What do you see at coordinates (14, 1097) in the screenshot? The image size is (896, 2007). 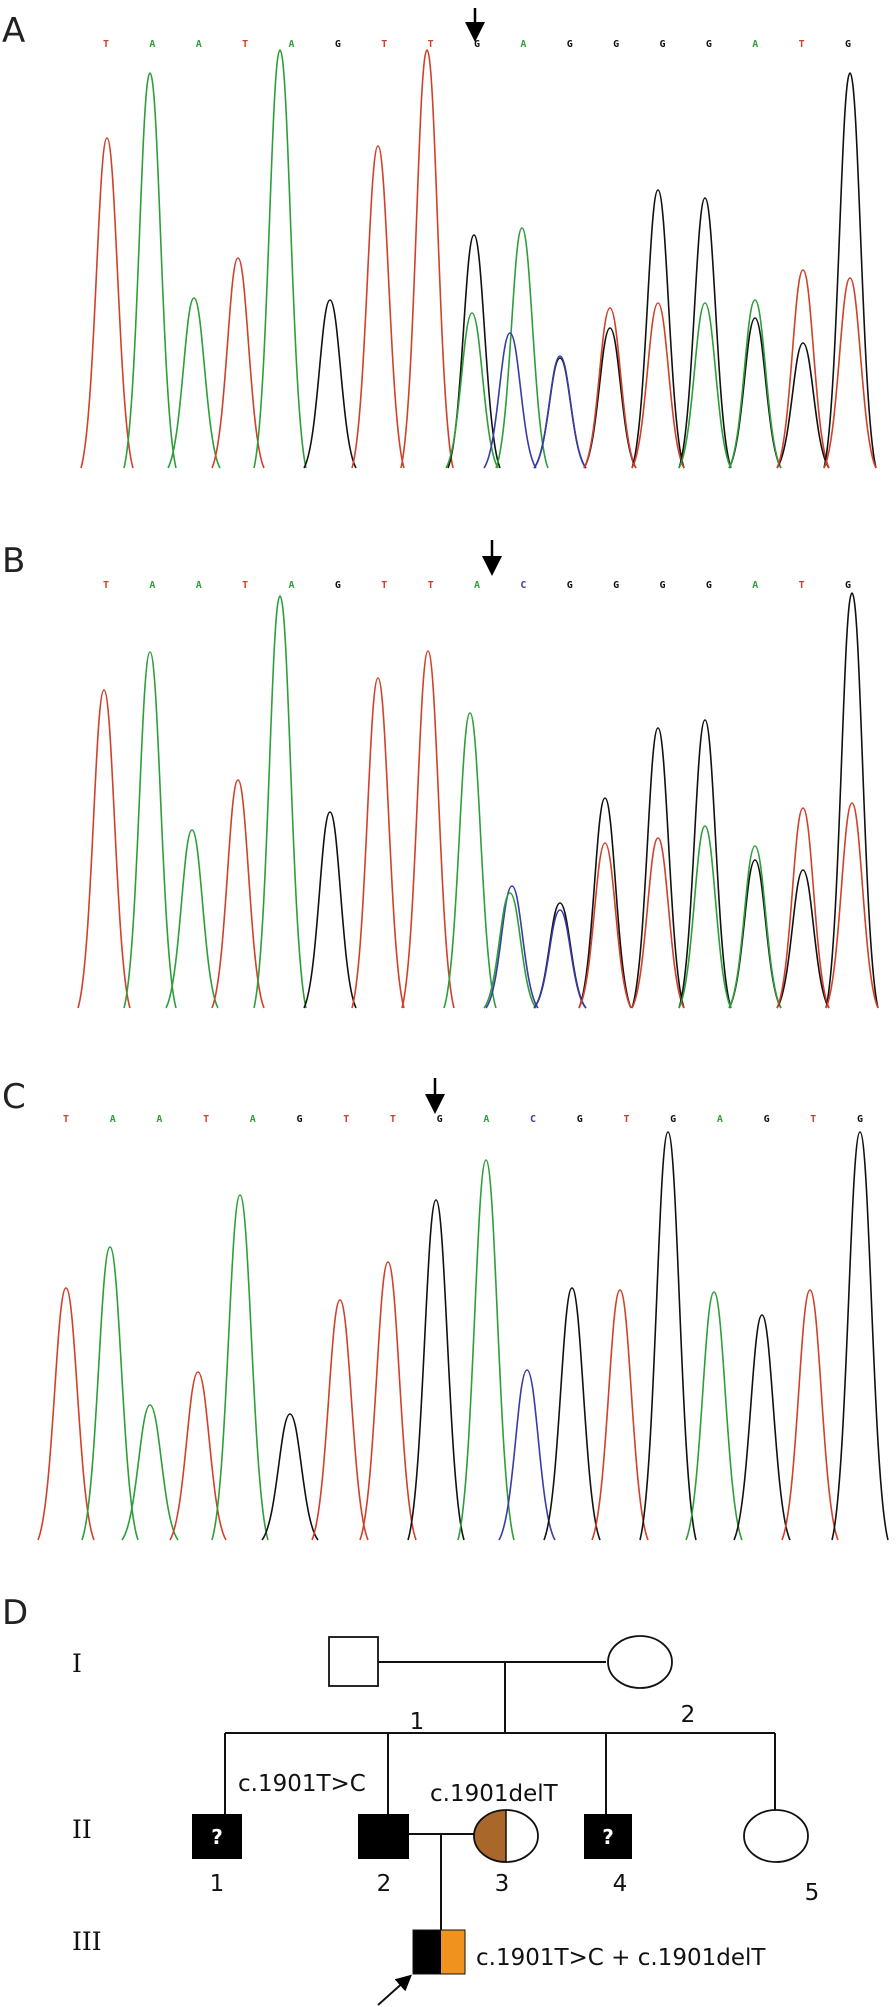 I see `panel-label-c: C` at bounding box center [14, 1097].